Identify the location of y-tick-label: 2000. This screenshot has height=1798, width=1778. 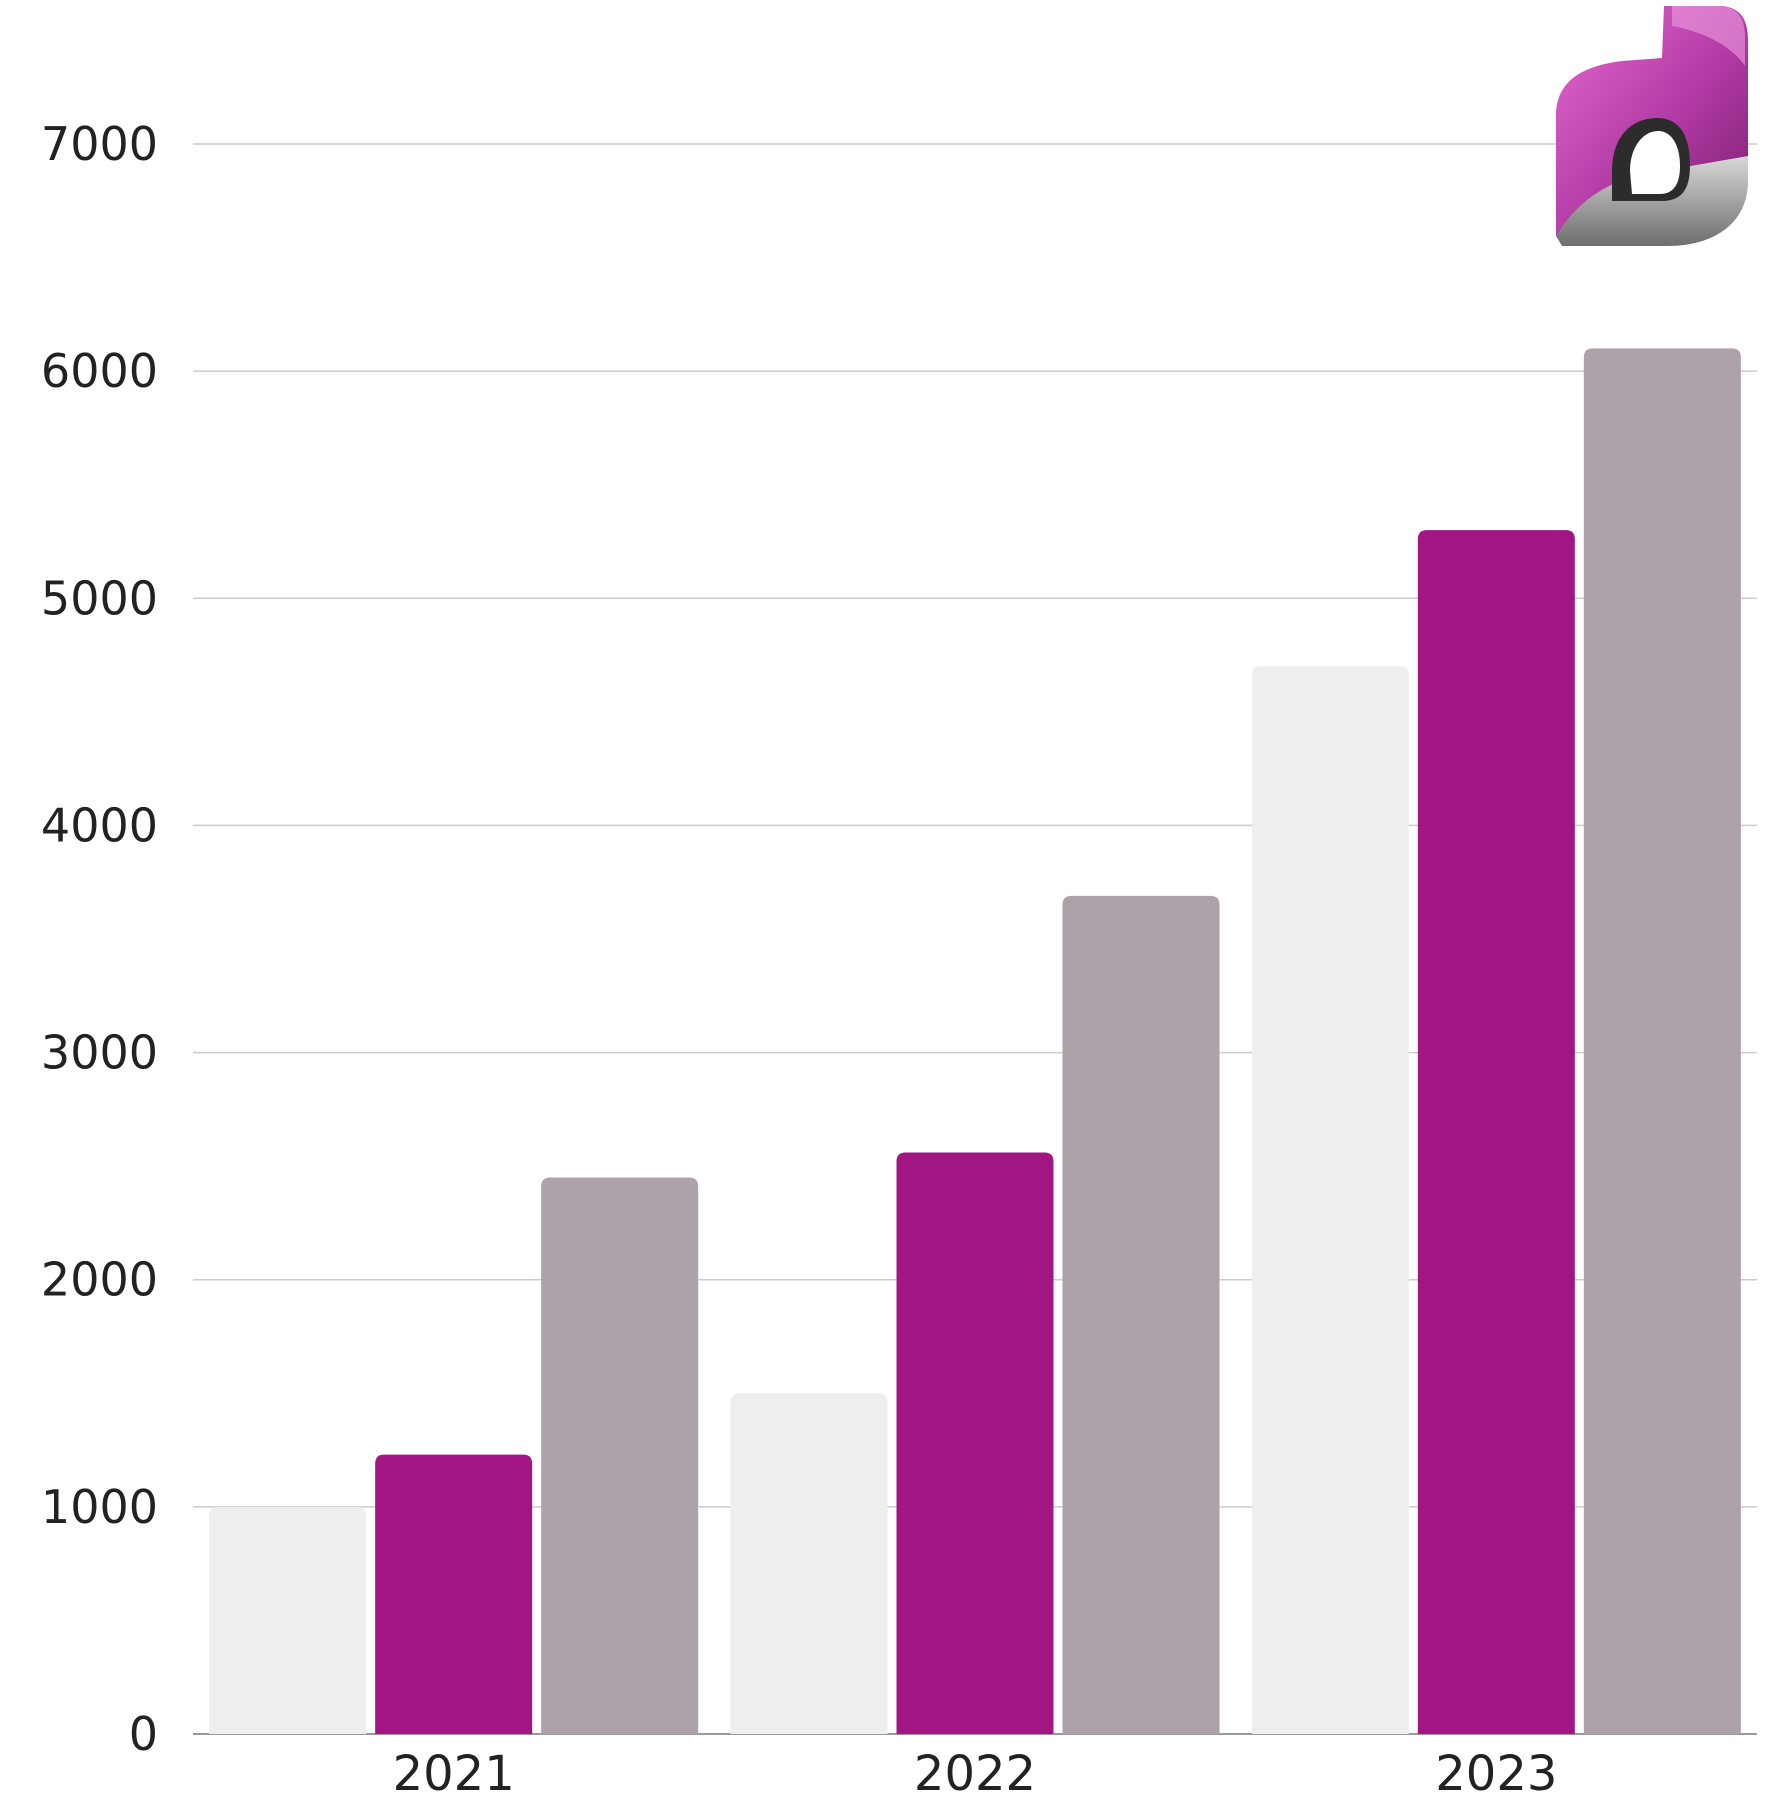
(99, 1280).